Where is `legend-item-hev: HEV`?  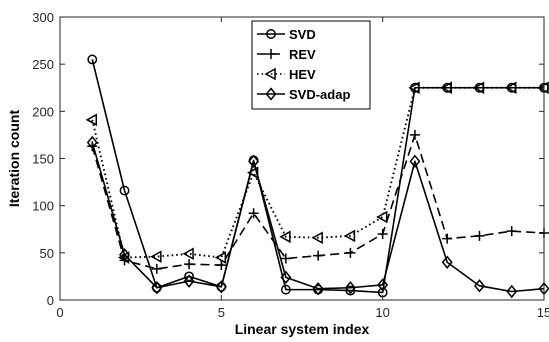
legend-item-hev: HEV is located at coordinates (286, 74).